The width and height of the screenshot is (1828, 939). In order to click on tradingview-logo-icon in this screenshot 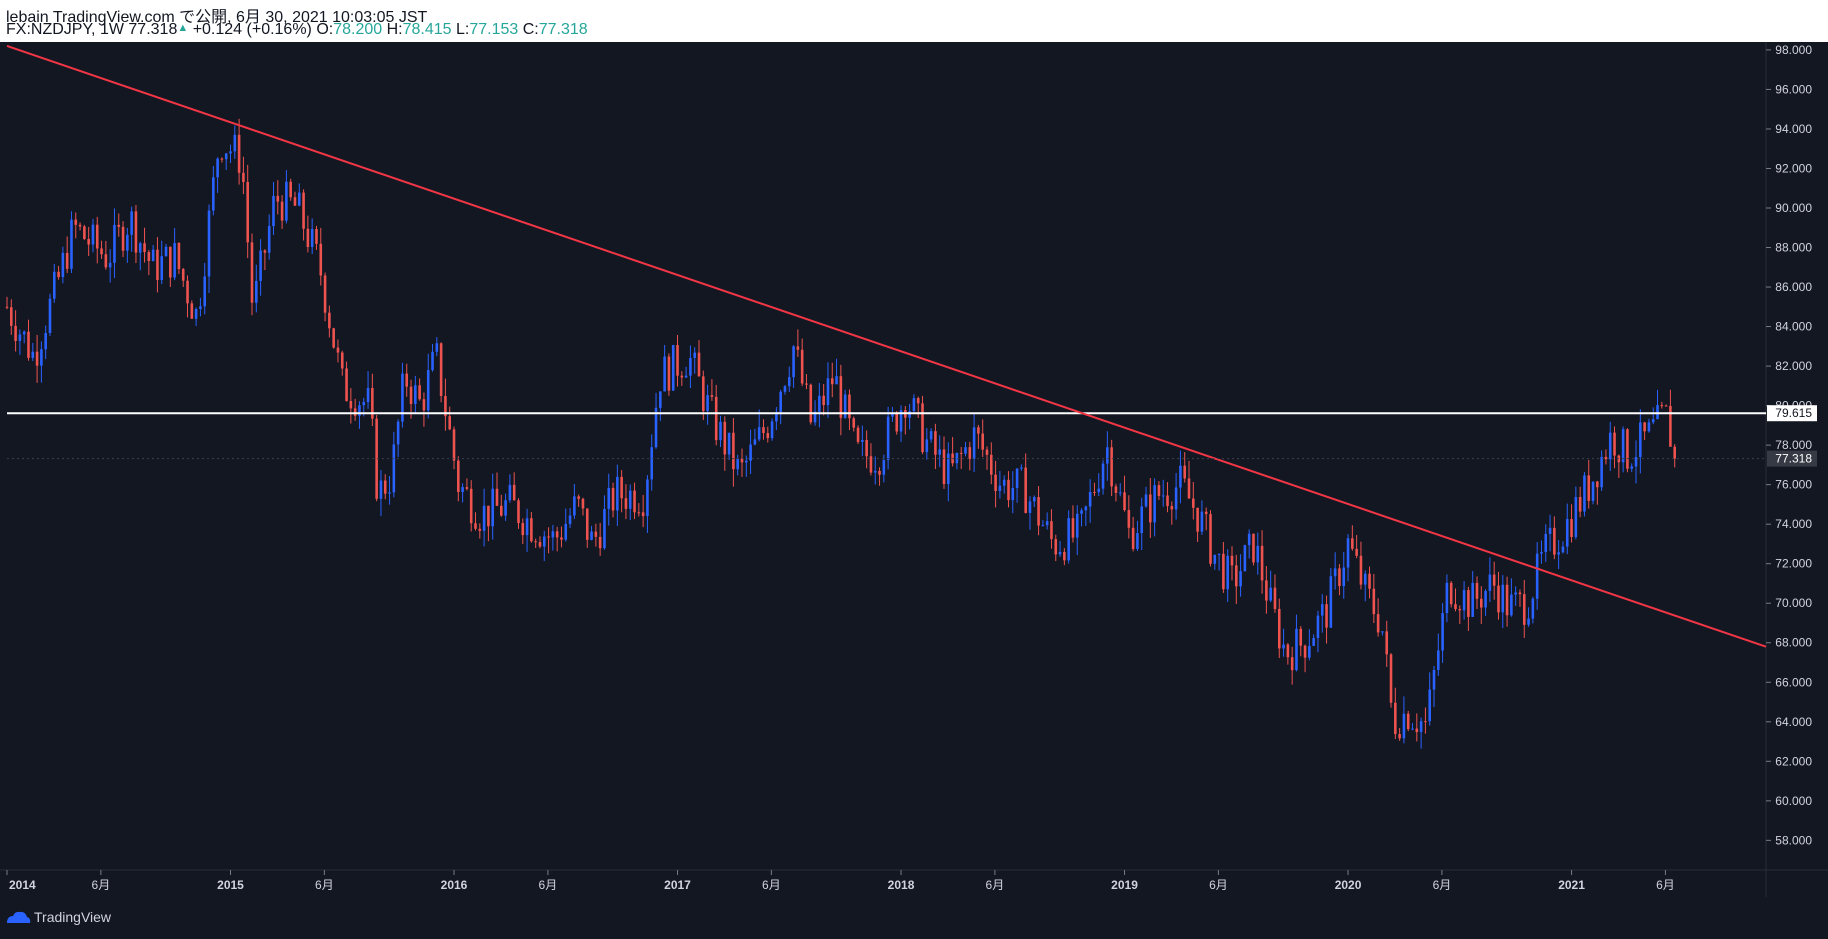, I will do `click(19, 917)`.